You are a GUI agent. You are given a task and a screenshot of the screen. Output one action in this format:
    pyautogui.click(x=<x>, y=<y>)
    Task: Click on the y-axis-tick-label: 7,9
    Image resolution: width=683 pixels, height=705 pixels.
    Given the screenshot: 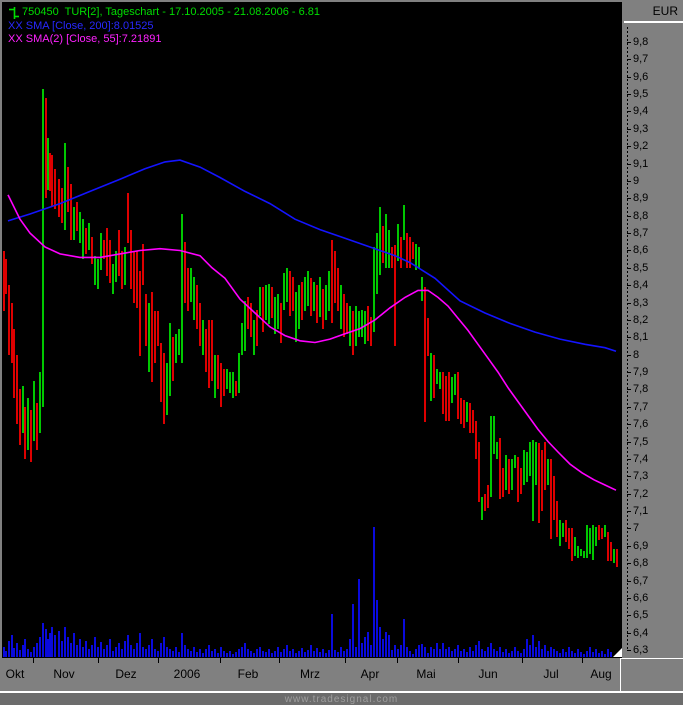 What is the action you would take?
    pyautogui.click(x=641, y=372)
    